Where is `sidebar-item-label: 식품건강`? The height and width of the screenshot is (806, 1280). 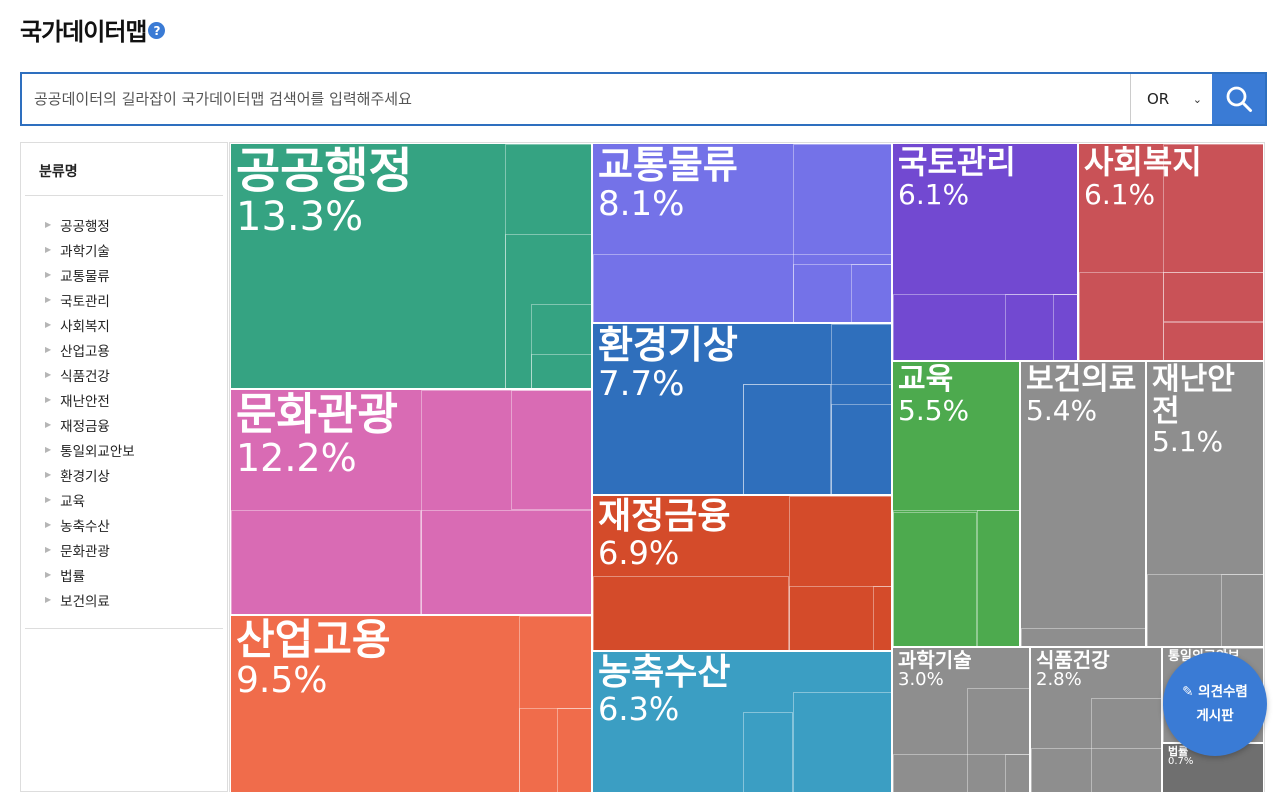 sidebar-item-label: 식품건강 is located at coordinates (85, 376).